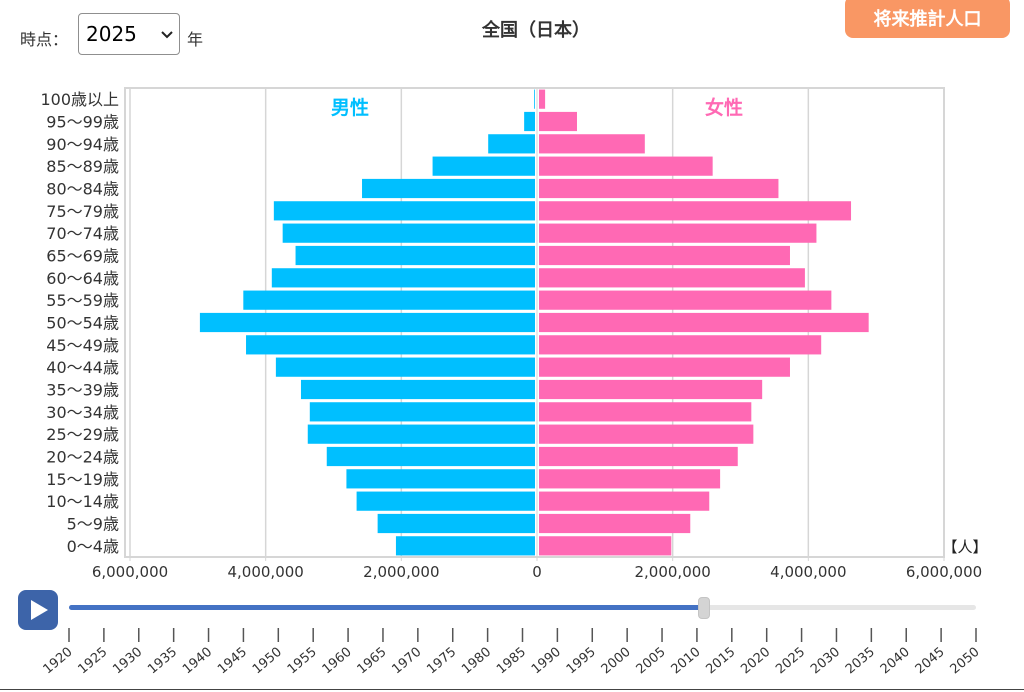 The height and width of the screenshot is (692, 1024). I want to click on play-button, so click(38, 610).